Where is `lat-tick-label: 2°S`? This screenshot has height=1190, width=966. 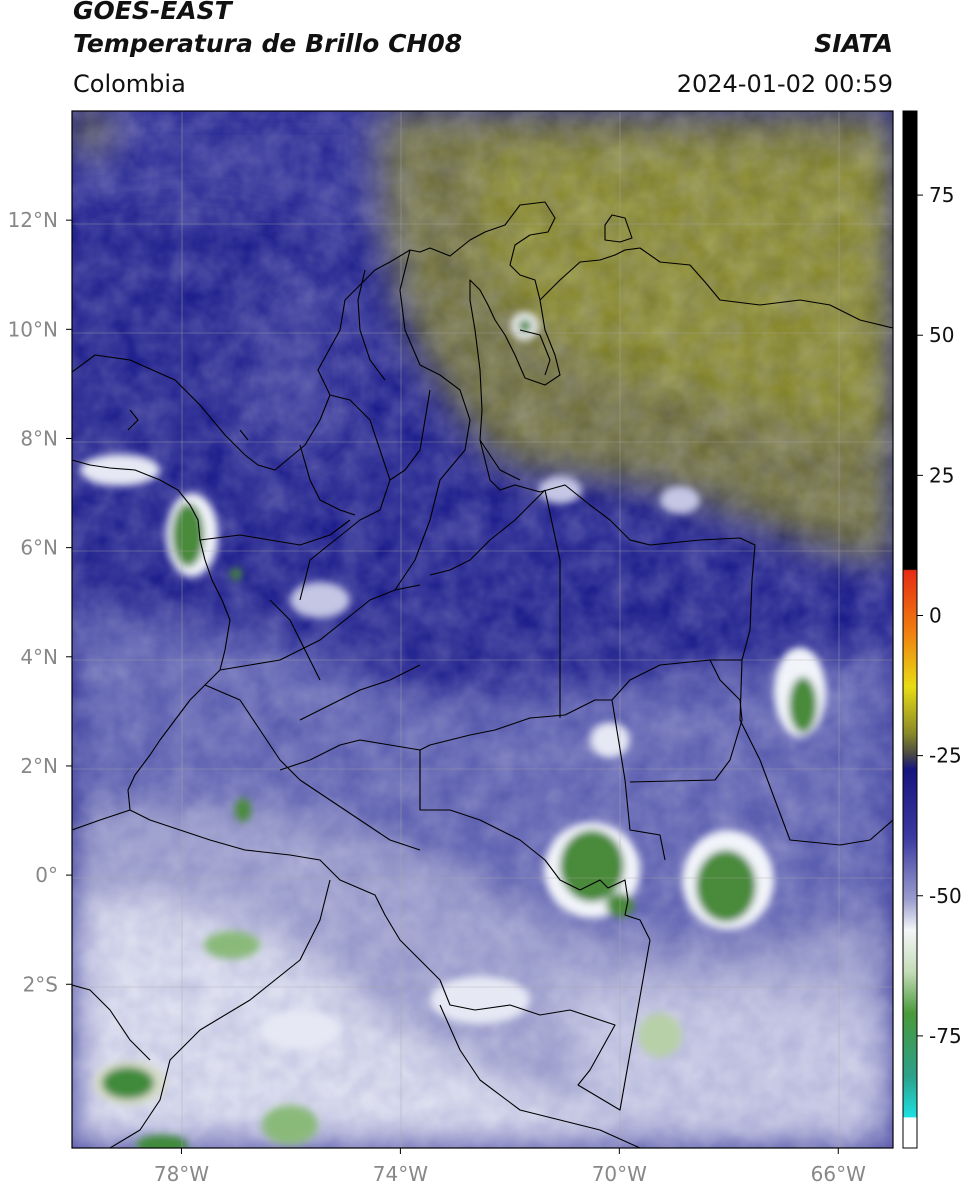 lat-tick-label: 2°S is located at coordinates (40, 984).